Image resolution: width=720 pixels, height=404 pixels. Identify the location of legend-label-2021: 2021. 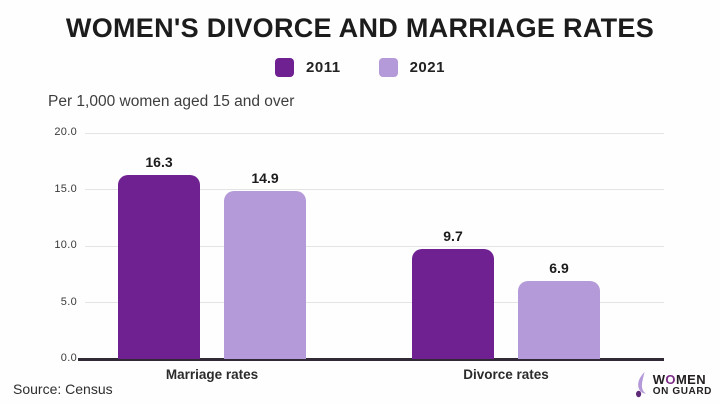
(427, 67).